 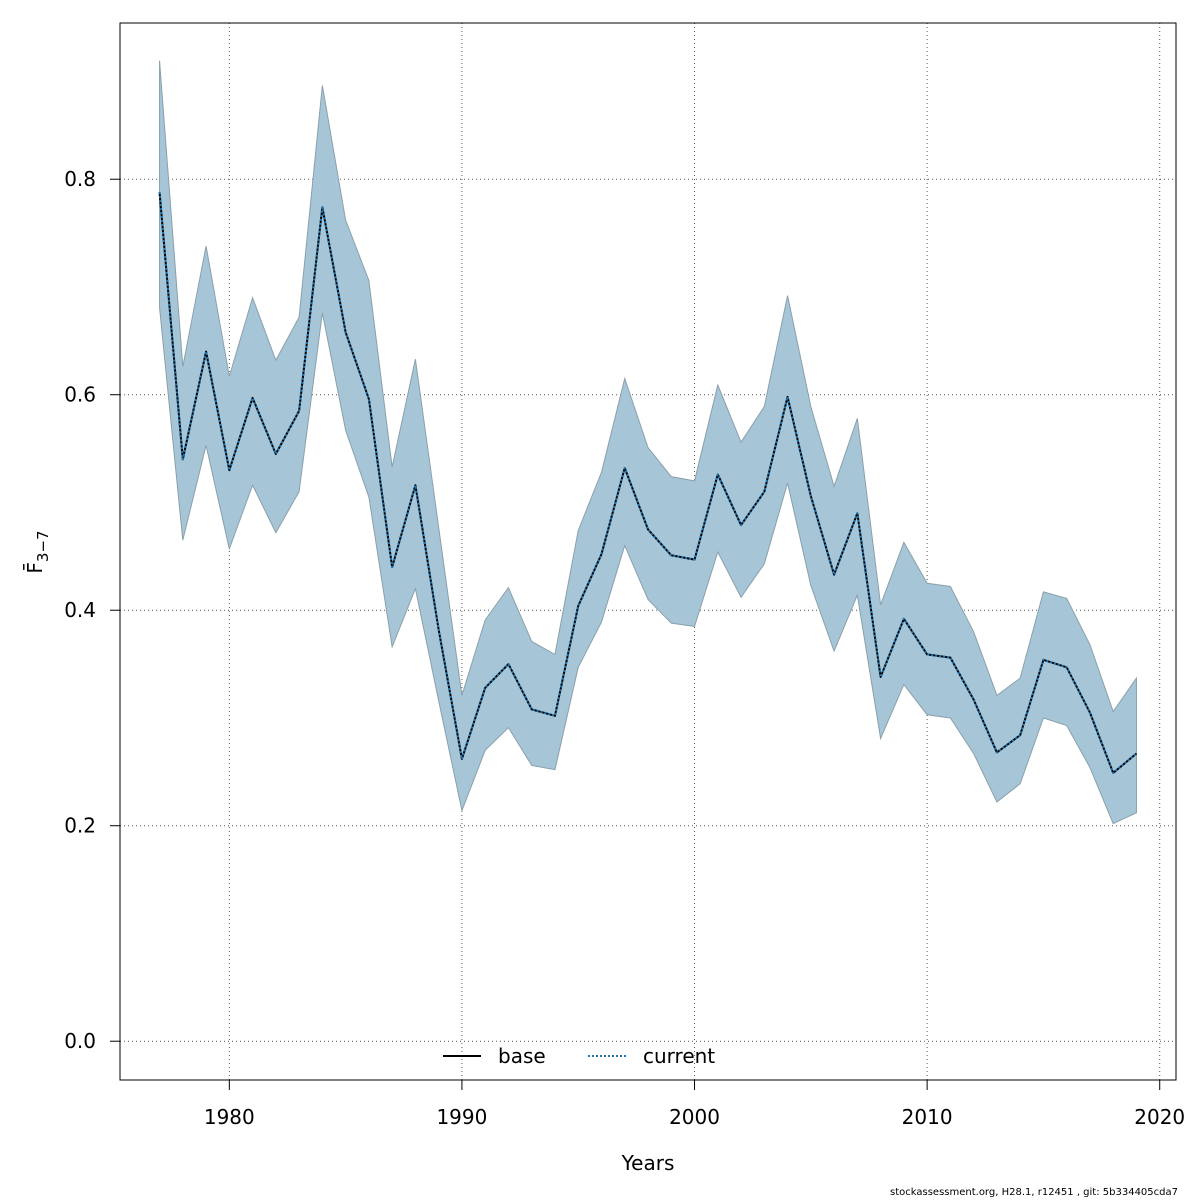 What do you see at coordinates (80, 826) in the screenshot?
I see `y-tick-label: 0.2` at bounding box center [80, 826].